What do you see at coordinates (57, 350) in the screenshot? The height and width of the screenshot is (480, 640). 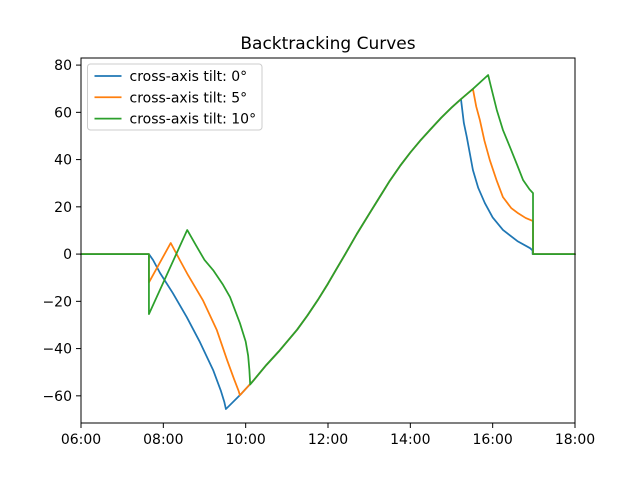 I see `y-tick-label: −40` at bounding box center [57, 350].